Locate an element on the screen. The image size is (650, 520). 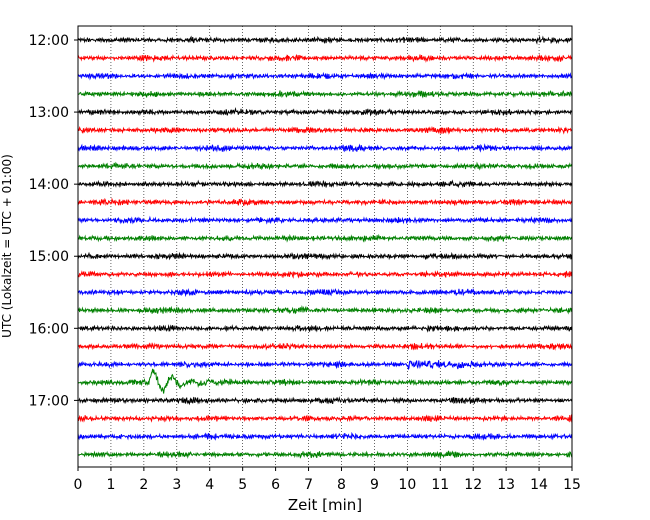
y-tick-label: 13:00 is located at coordinates (49, 113).